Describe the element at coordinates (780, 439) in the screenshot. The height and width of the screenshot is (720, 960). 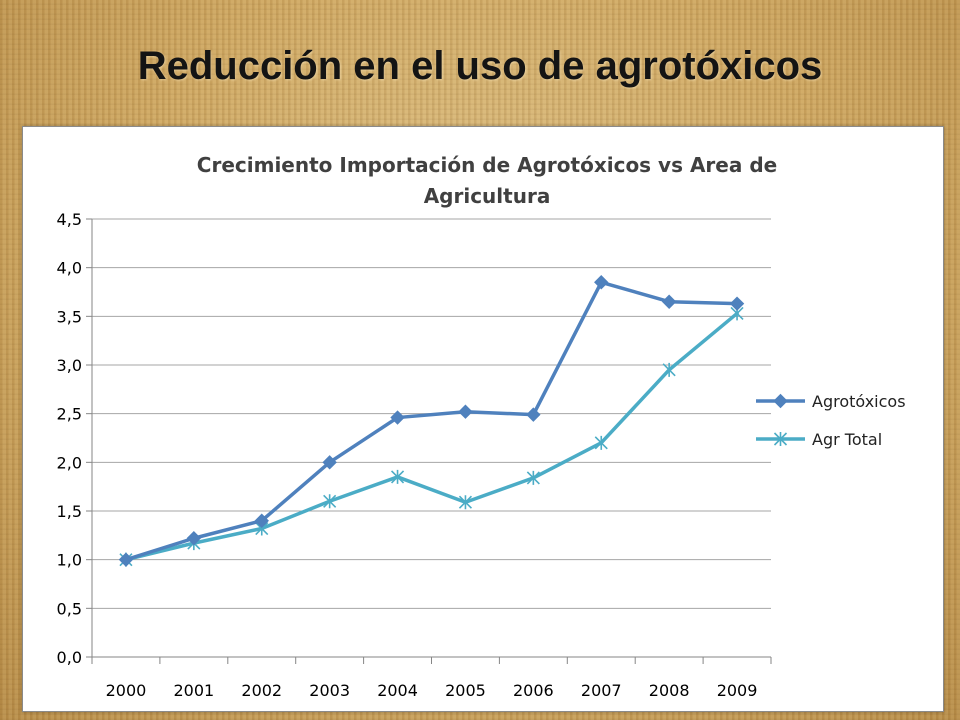
I see `legend-marker-agr-total` at that location.